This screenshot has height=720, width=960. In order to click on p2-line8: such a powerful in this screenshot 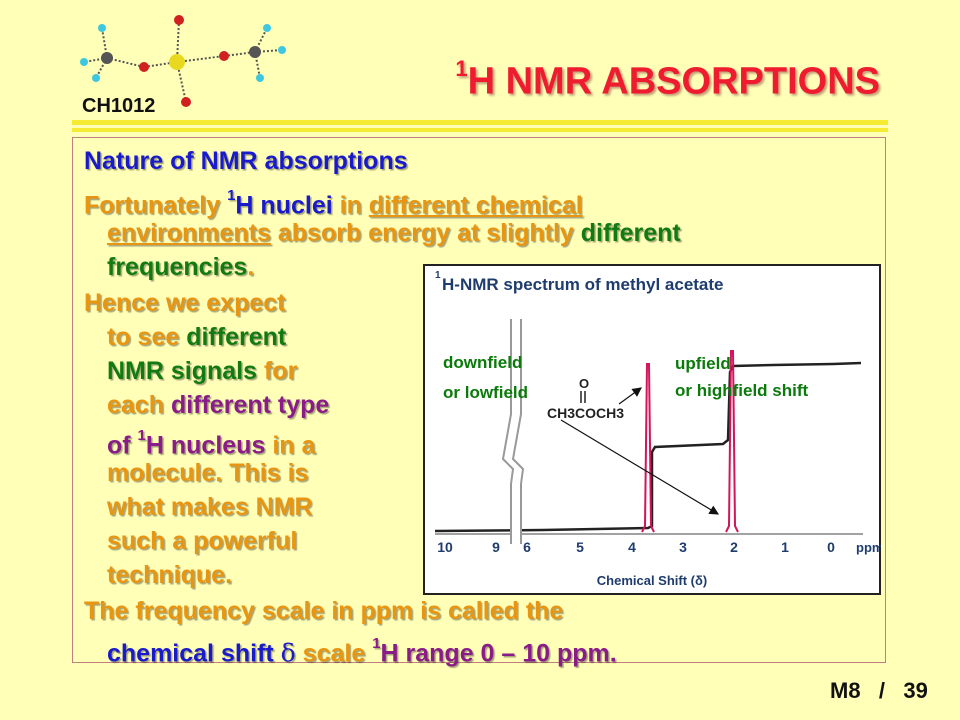, I will do `click(202, 541)`.